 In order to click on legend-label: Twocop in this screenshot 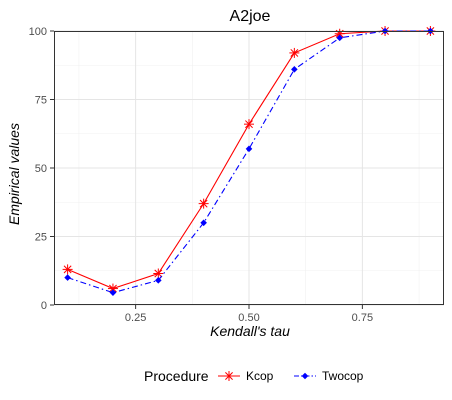, I will do `click(343, 376)`.